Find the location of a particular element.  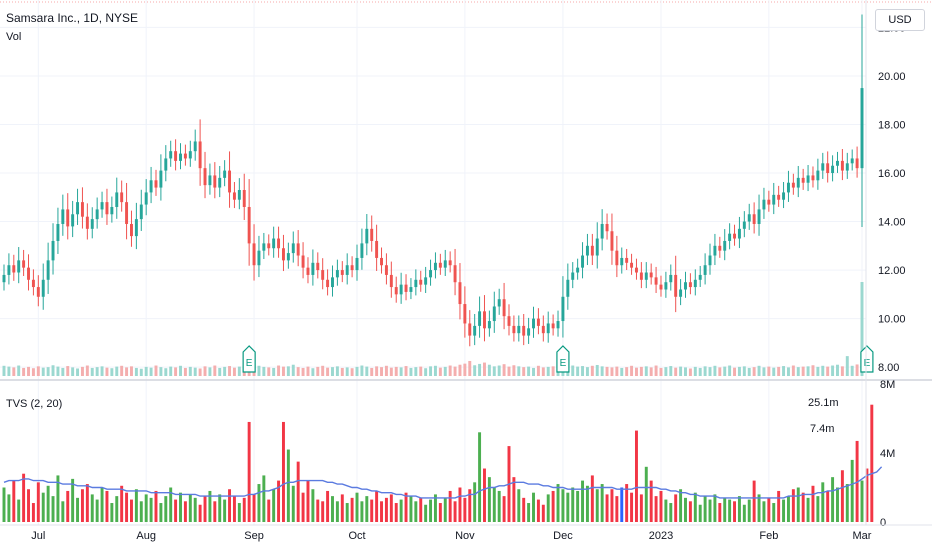

earnings-marker-label: E is located at coordinates (563, 363).